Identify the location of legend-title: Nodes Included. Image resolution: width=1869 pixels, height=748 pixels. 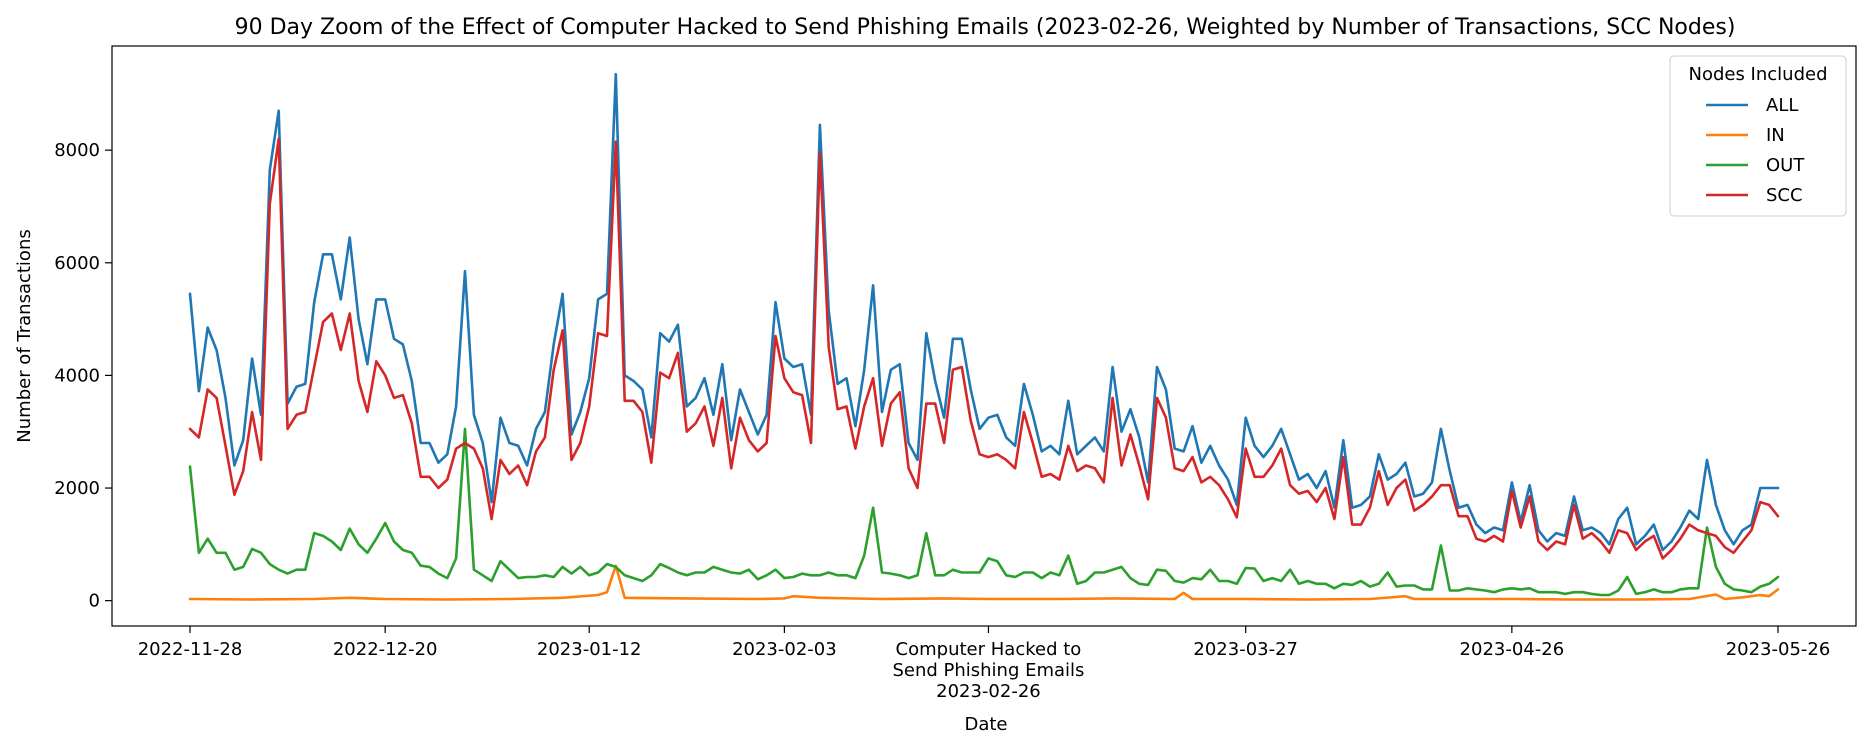
(1757, 74).